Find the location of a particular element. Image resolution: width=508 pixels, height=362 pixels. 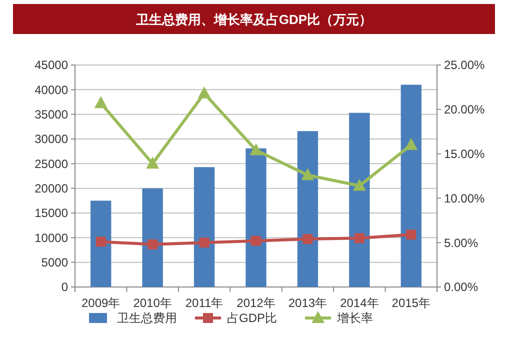

x-tick-label: 2009年 is located at coordinates (101, 303).